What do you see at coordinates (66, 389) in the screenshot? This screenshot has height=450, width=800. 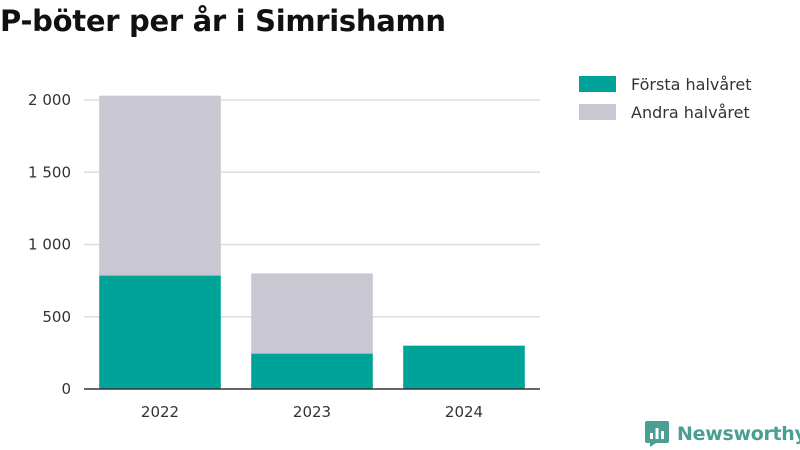 I see `y-tick-label-0: 0` at bounding box center [66, 389].